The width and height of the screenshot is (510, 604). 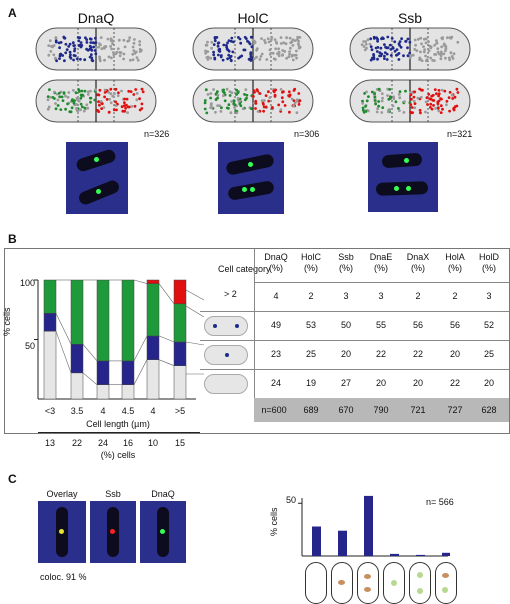 What do you see at coordinates (489, 262) in the screenshot?
I see `col-header-hold: HolD (%)` at bounding box center [489, 262].